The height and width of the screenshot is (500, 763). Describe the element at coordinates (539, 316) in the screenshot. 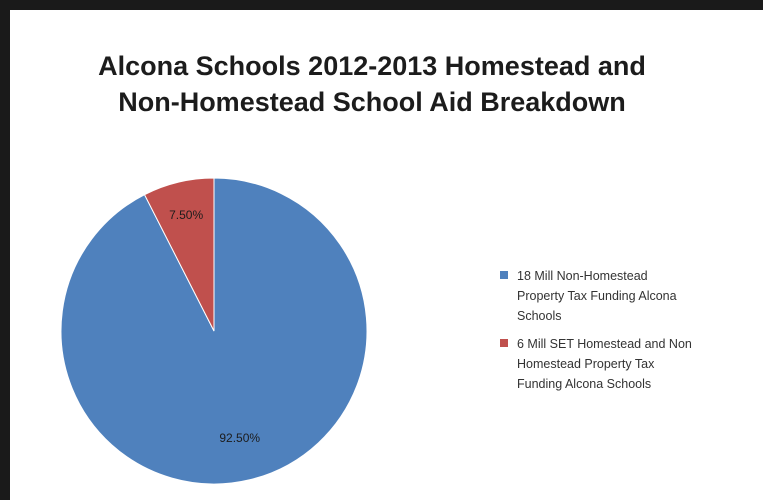

I see `legend-label-line: Schools` at that location.